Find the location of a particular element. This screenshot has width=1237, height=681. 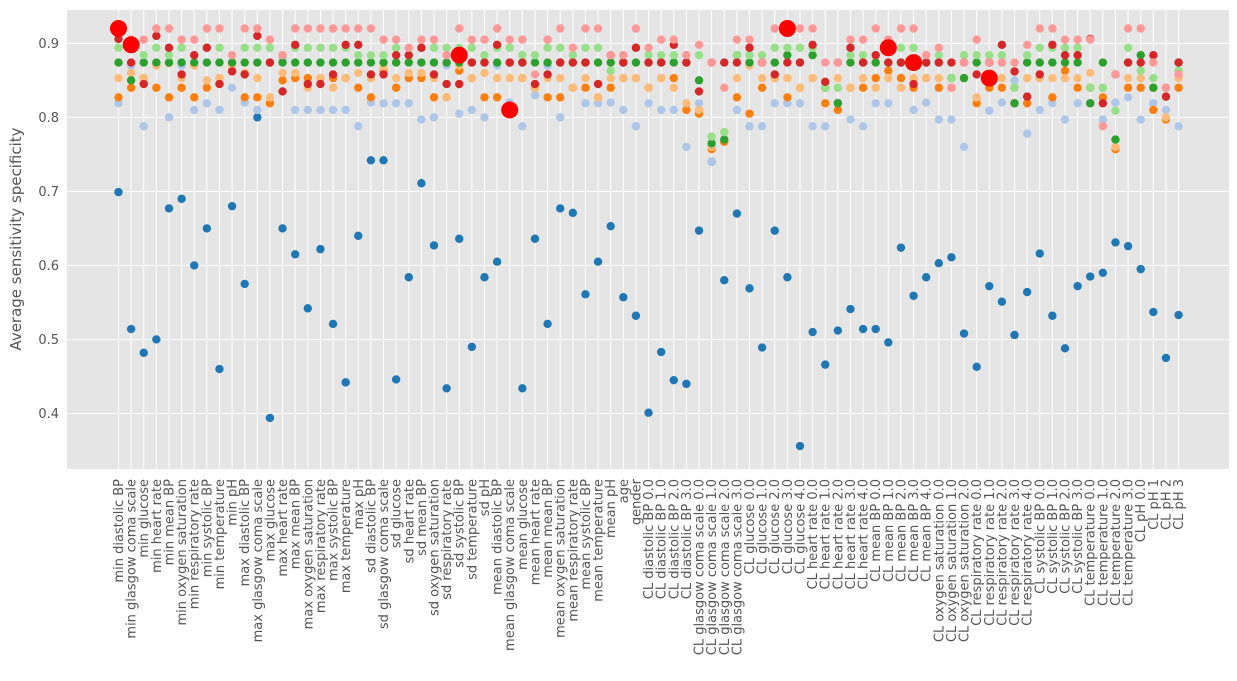

x-tick-label: CL mean BP 1.0 is located at coordinates (889, 530).